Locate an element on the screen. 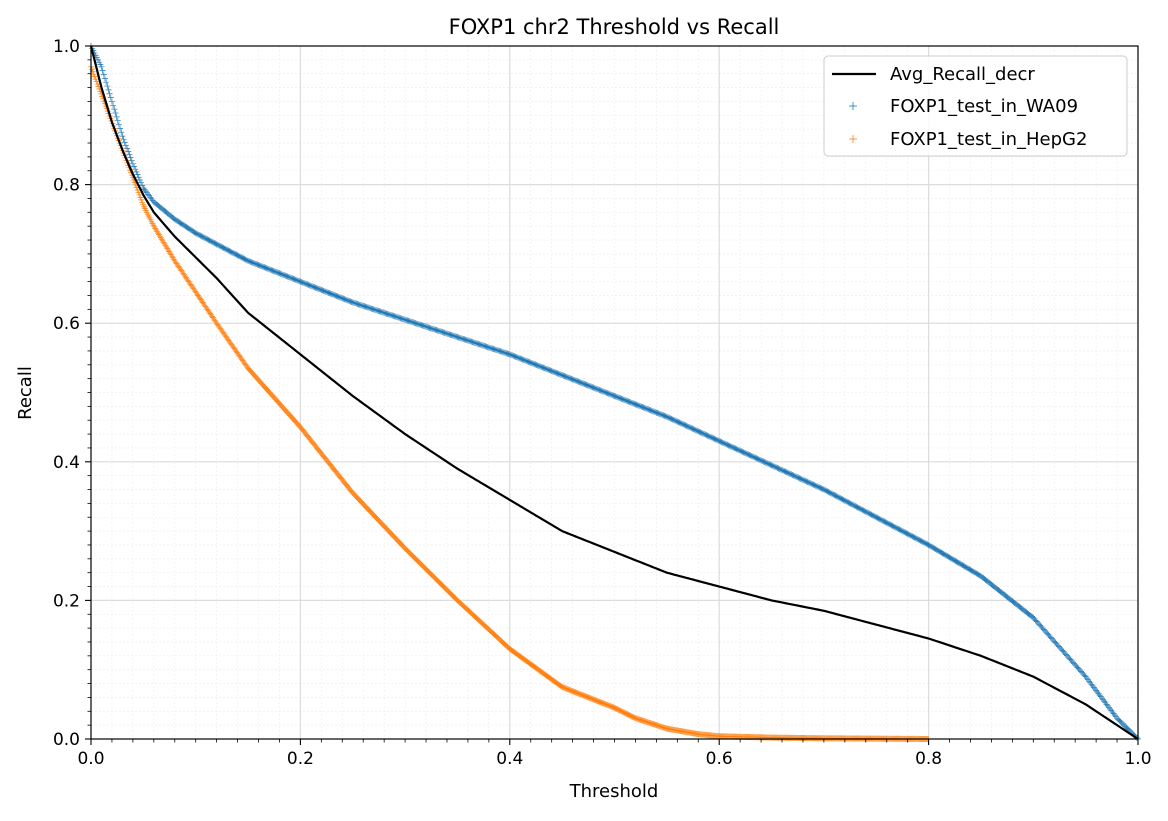  x-tick-label: 1.0 is located at coordinates (1137, 759).